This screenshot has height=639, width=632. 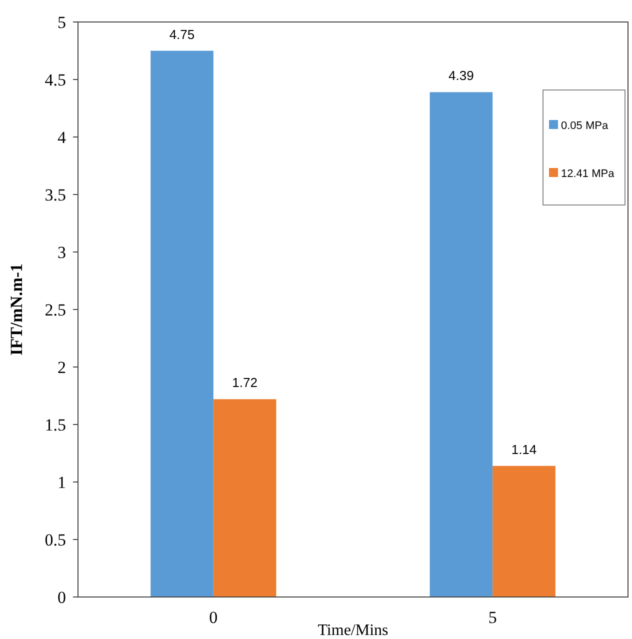 What do you see at coordinates (62, 597) in the screenshot?
I see `y-tick-label: 0` at bounding box center [62, 597].